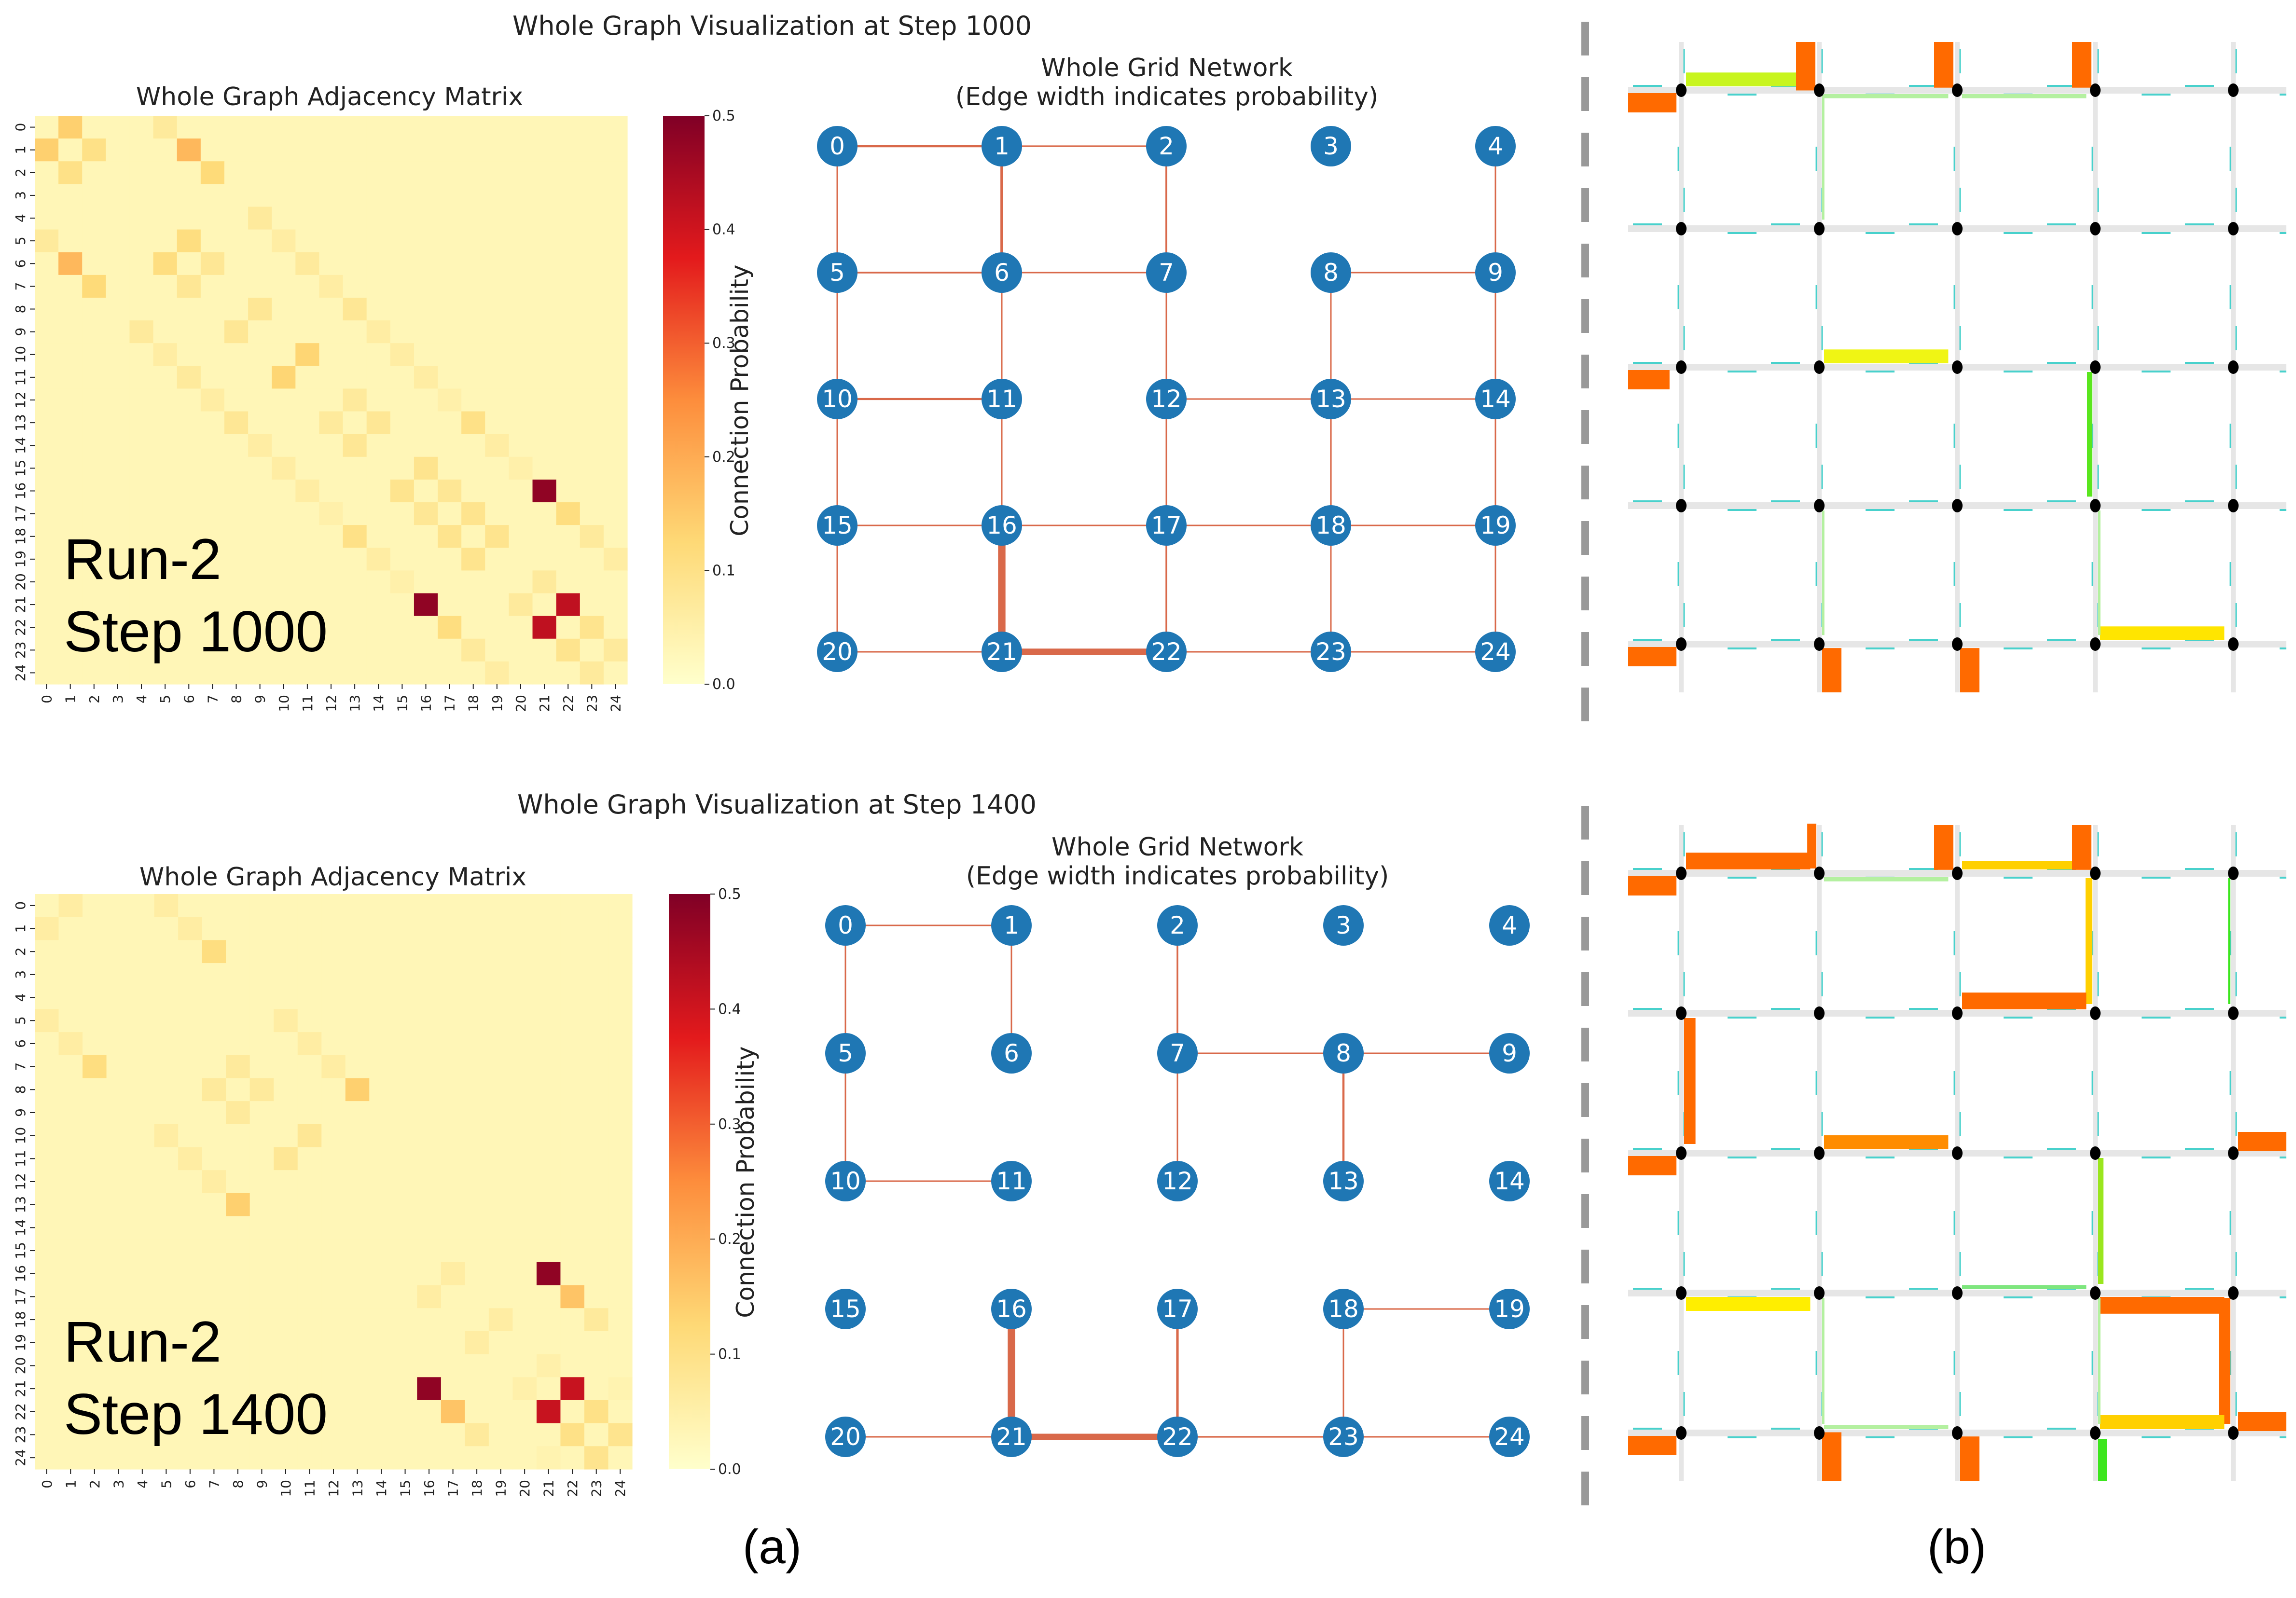  Describe the element at coordinates (47, 1484) in the screenshot. I see `x-tick-label: 0` at that location.